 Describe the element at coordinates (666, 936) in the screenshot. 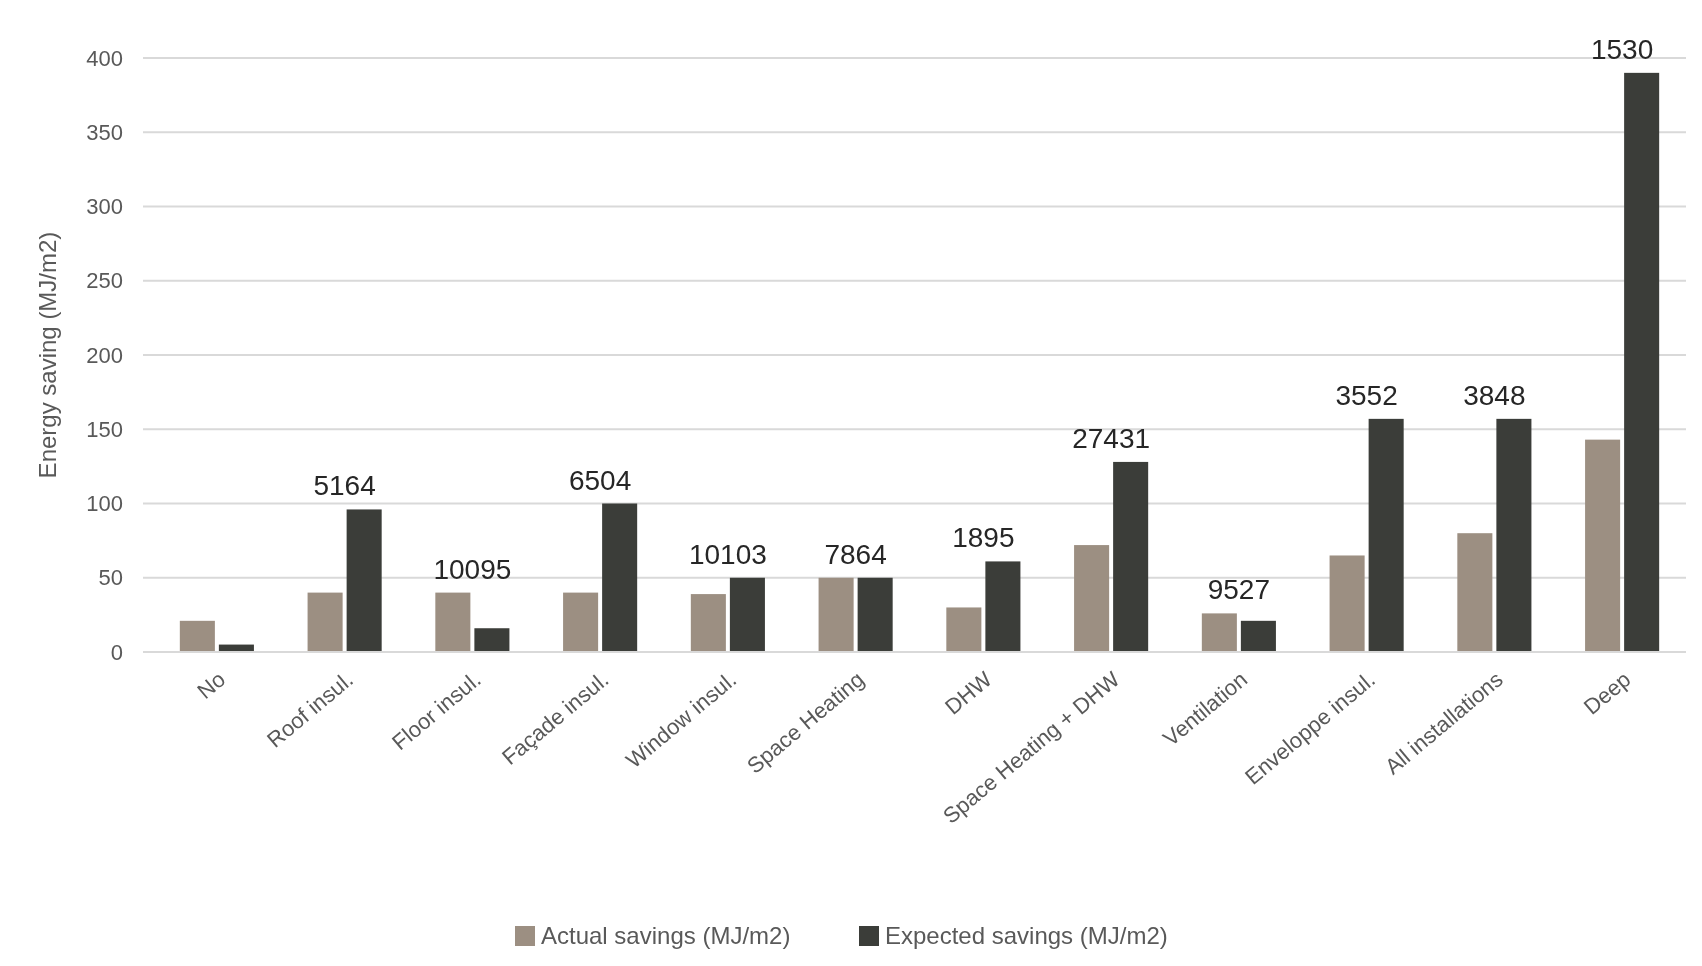

I see `legend-label: Actual savings (MJ/m2)` at that location.